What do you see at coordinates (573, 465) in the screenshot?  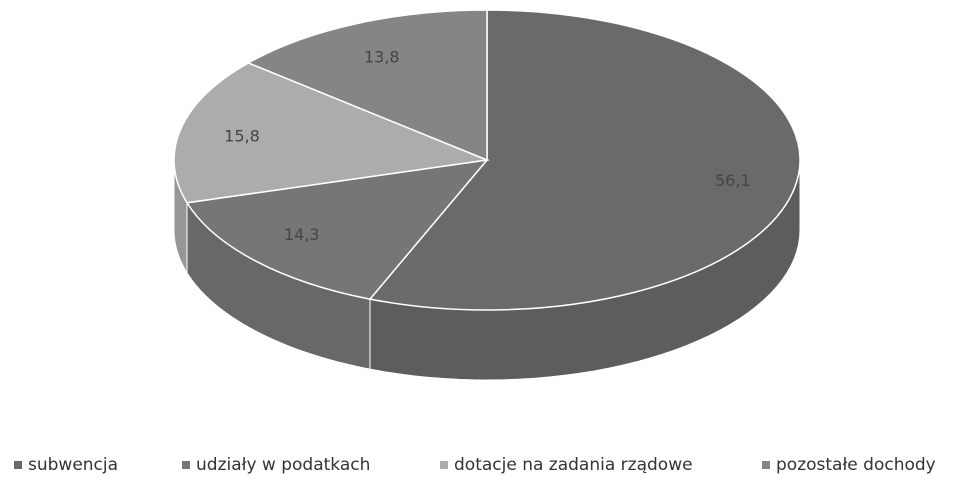 I see `legend-label: dotacje na zadania rządowe` at bounding box center [573, 465].